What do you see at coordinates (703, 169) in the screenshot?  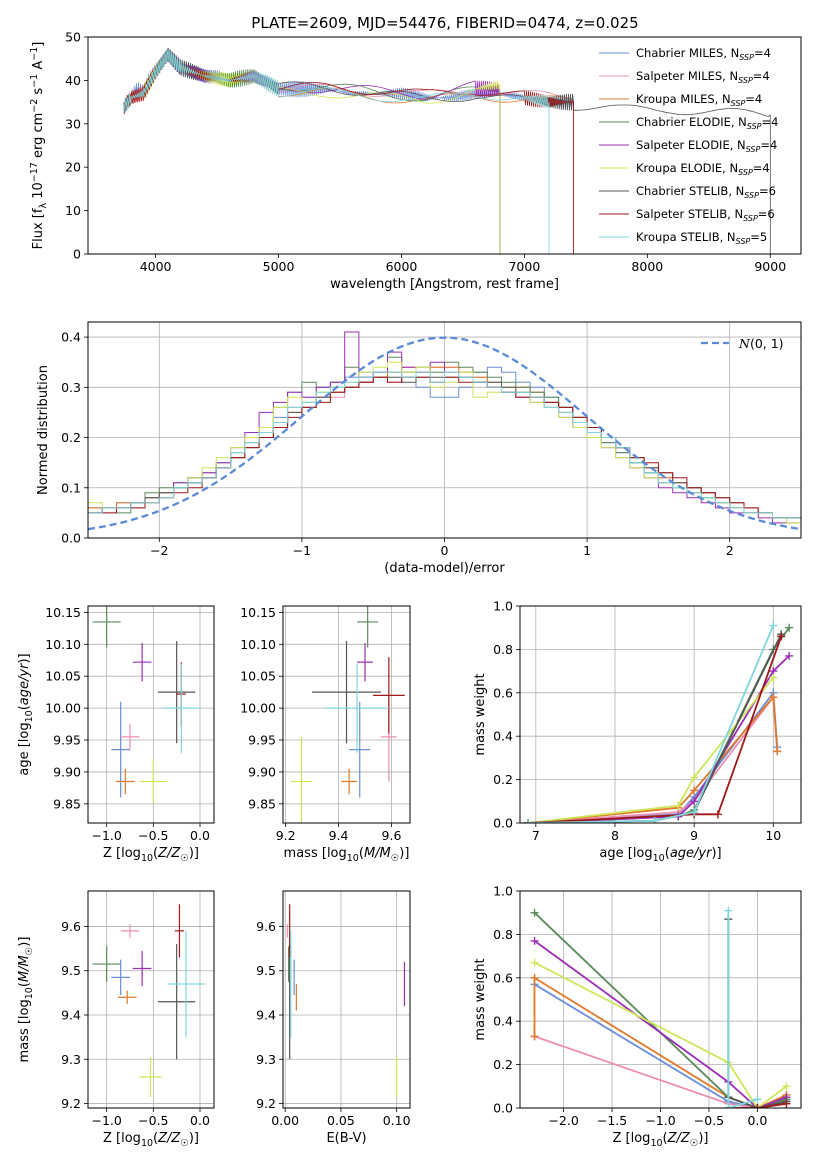 I see `legend-entry: Kroupa ELODIE, NSSP=4` at bounding box center [703, 169].